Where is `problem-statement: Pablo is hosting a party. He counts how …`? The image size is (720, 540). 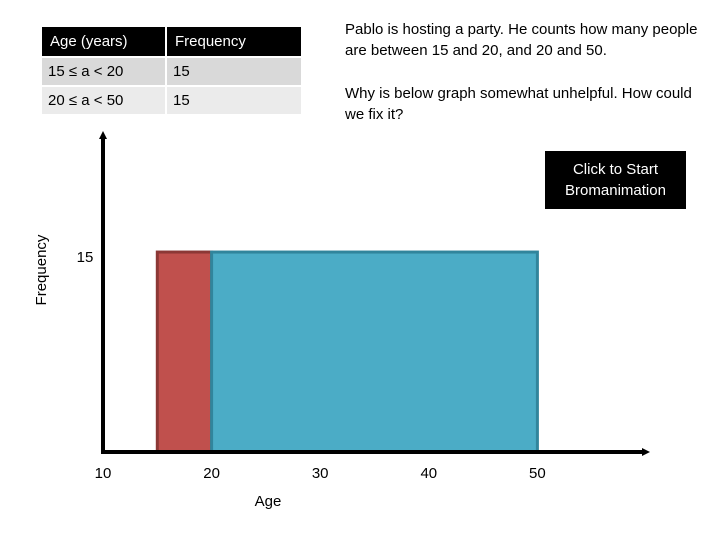
problem-statement: Pablo is hosting a party. He counts how … is located at coordinates (521, 40).